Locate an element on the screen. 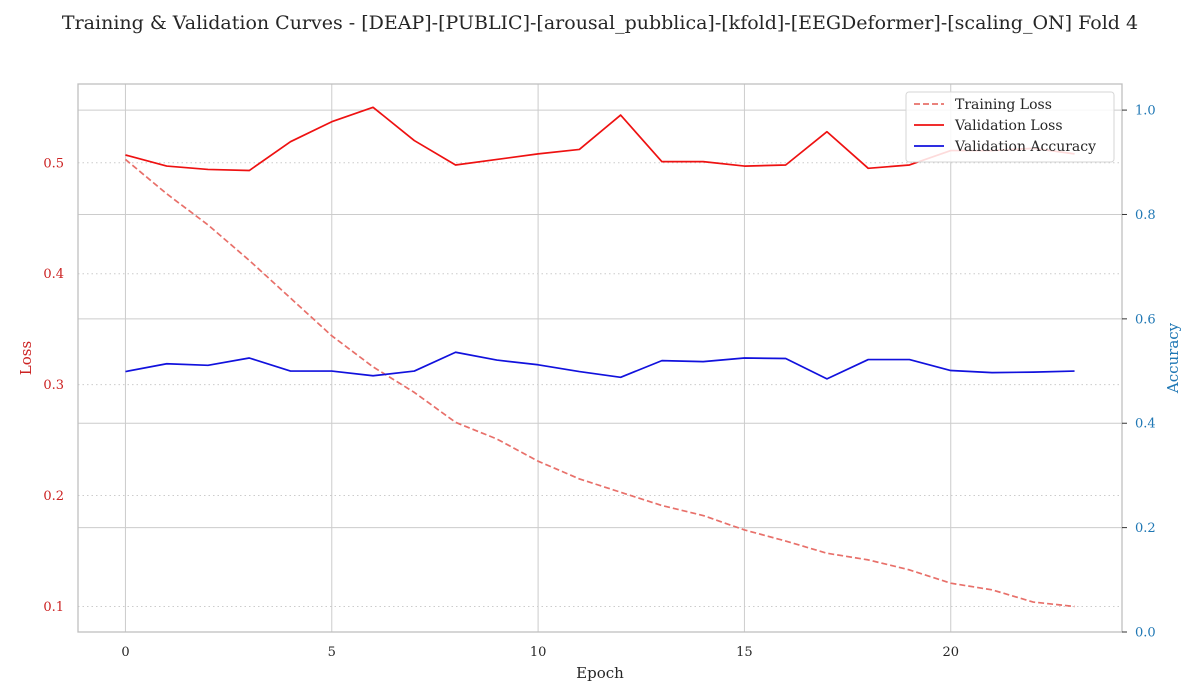 Image resolution: width=1200 pixels, height=700 pixels. y-left-tick-label: 0.4 is located at coordinates (53, 274).